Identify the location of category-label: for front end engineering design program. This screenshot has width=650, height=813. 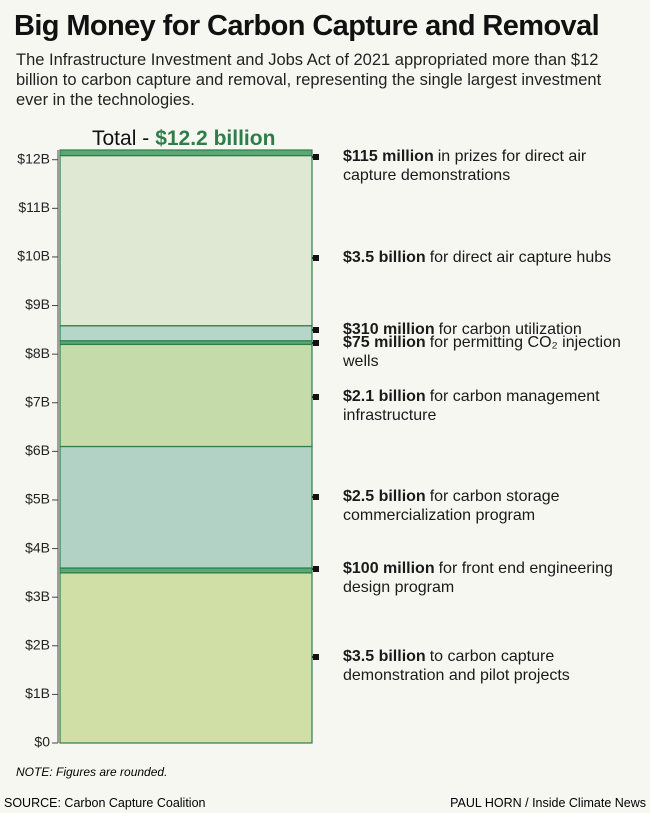
(478, 578).